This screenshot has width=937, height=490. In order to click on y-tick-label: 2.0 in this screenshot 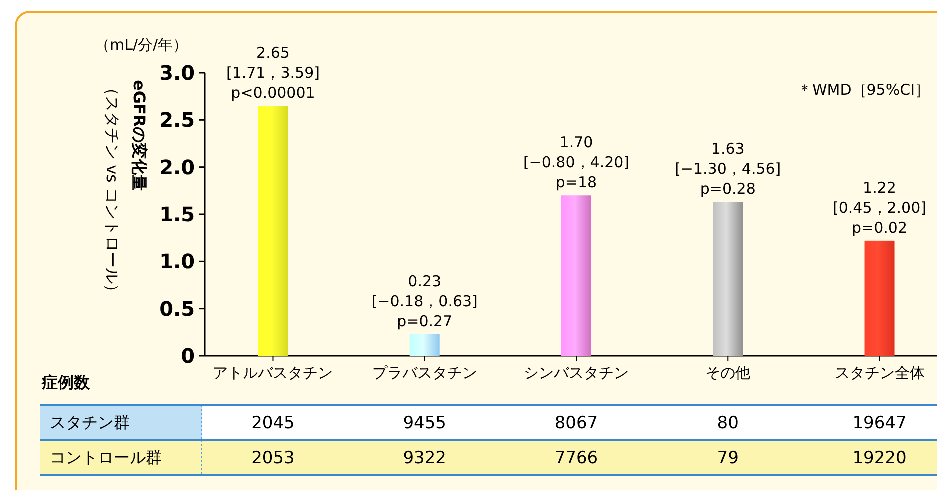, I will do `click(177, 167)`.